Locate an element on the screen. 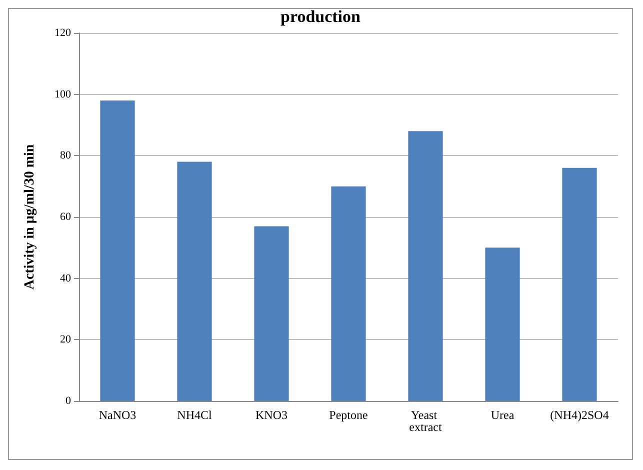 The width and height of the screenshot is (643, 470). chart-title: production is located at coordinates (321, 16).